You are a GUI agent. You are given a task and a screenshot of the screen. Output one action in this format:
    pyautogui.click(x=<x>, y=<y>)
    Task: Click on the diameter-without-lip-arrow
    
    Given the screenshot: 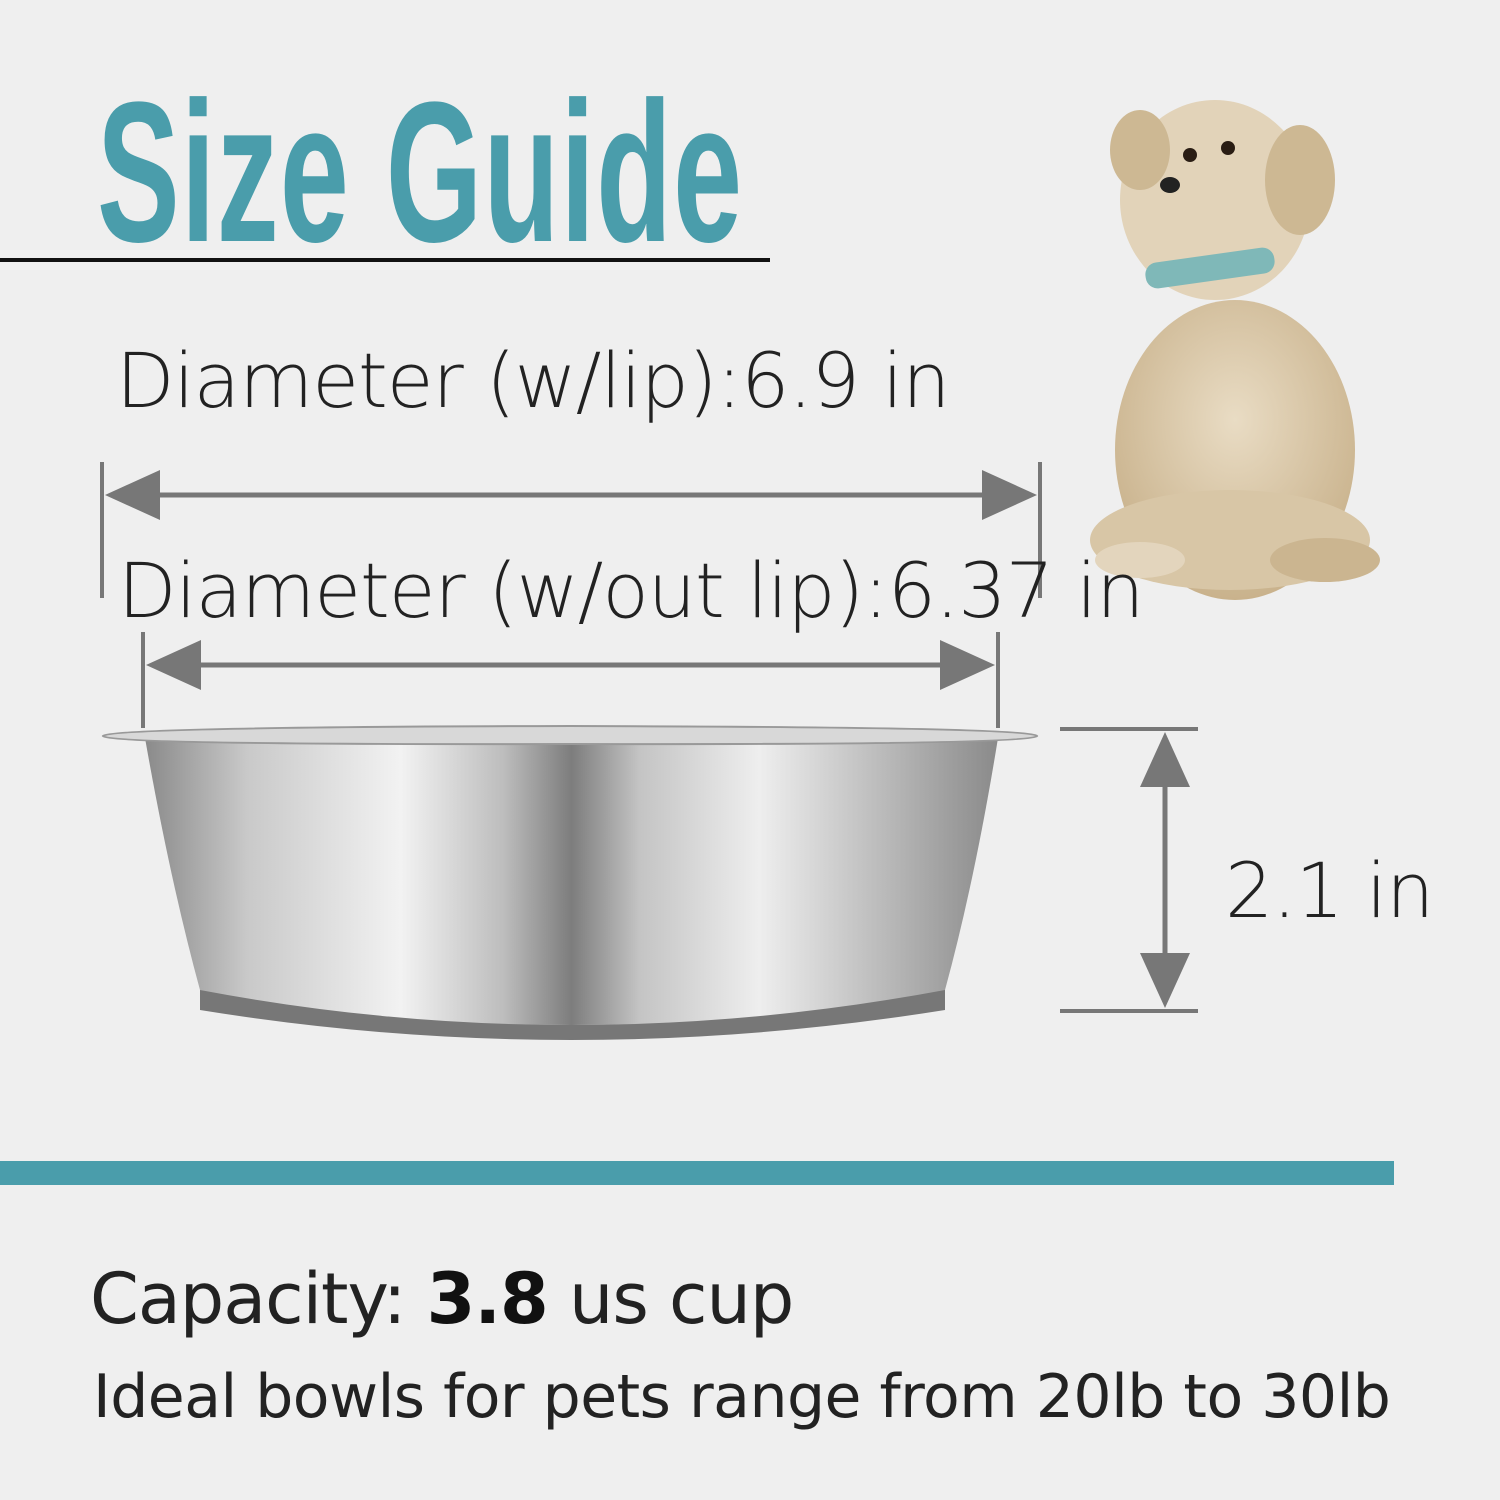 What is the action you would take?
    pyautogui.click(x=570, y=680)
    